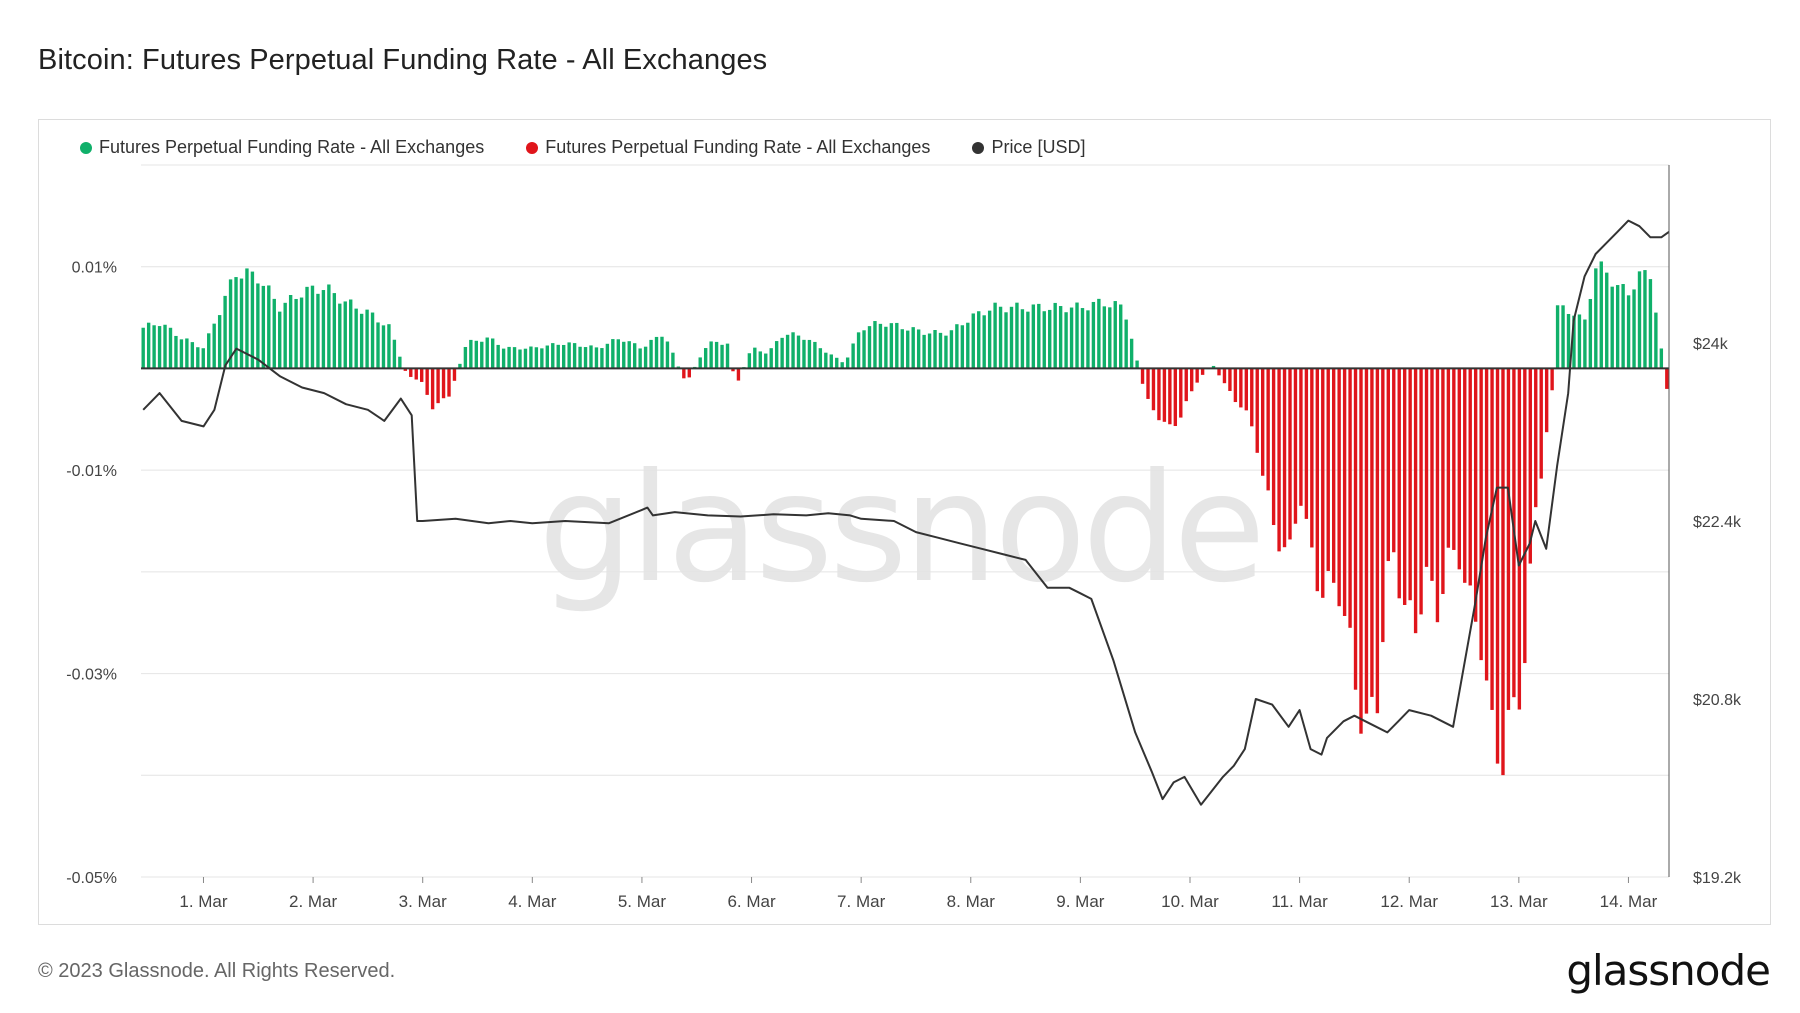 Image resolution: width=1800 pixels, height=1013 pixels. What do you see at coordinates (978, 147) in the screenshot?
I see `legend-dot-dark` at bounding box center [978, 147].